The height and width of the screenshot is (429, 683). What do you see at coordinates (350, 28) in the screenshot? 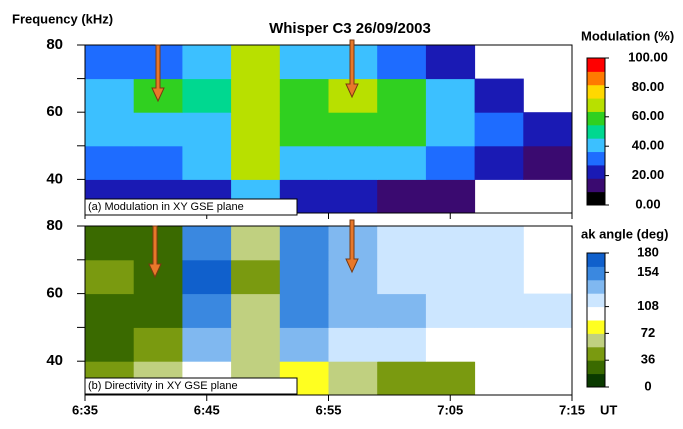
I see `chart-title: Whisper C3 26/09/2003` at bounding box center [350, 28].